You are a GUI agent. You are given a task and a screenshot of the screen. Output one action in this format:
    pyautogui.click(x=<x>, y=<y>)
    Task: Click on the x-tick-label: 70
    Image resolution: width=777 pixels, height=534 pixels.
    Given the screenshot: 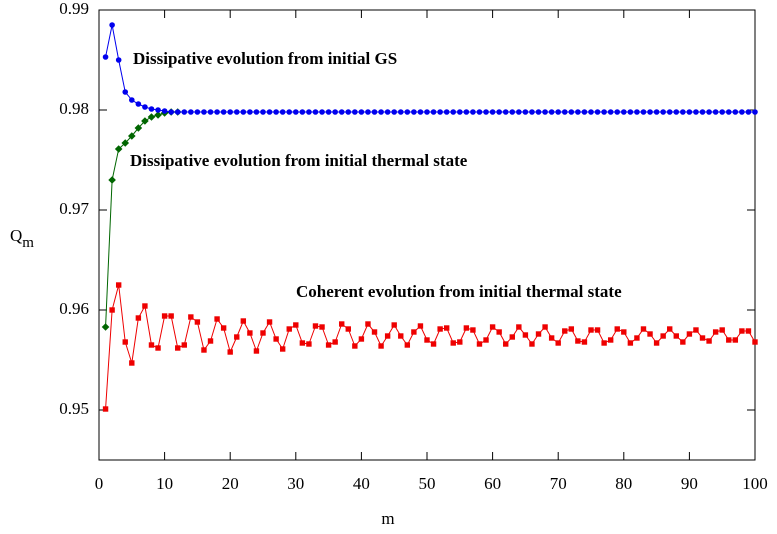 What is the action you would take?
    pyautogui.click(x=558, y=483)
    